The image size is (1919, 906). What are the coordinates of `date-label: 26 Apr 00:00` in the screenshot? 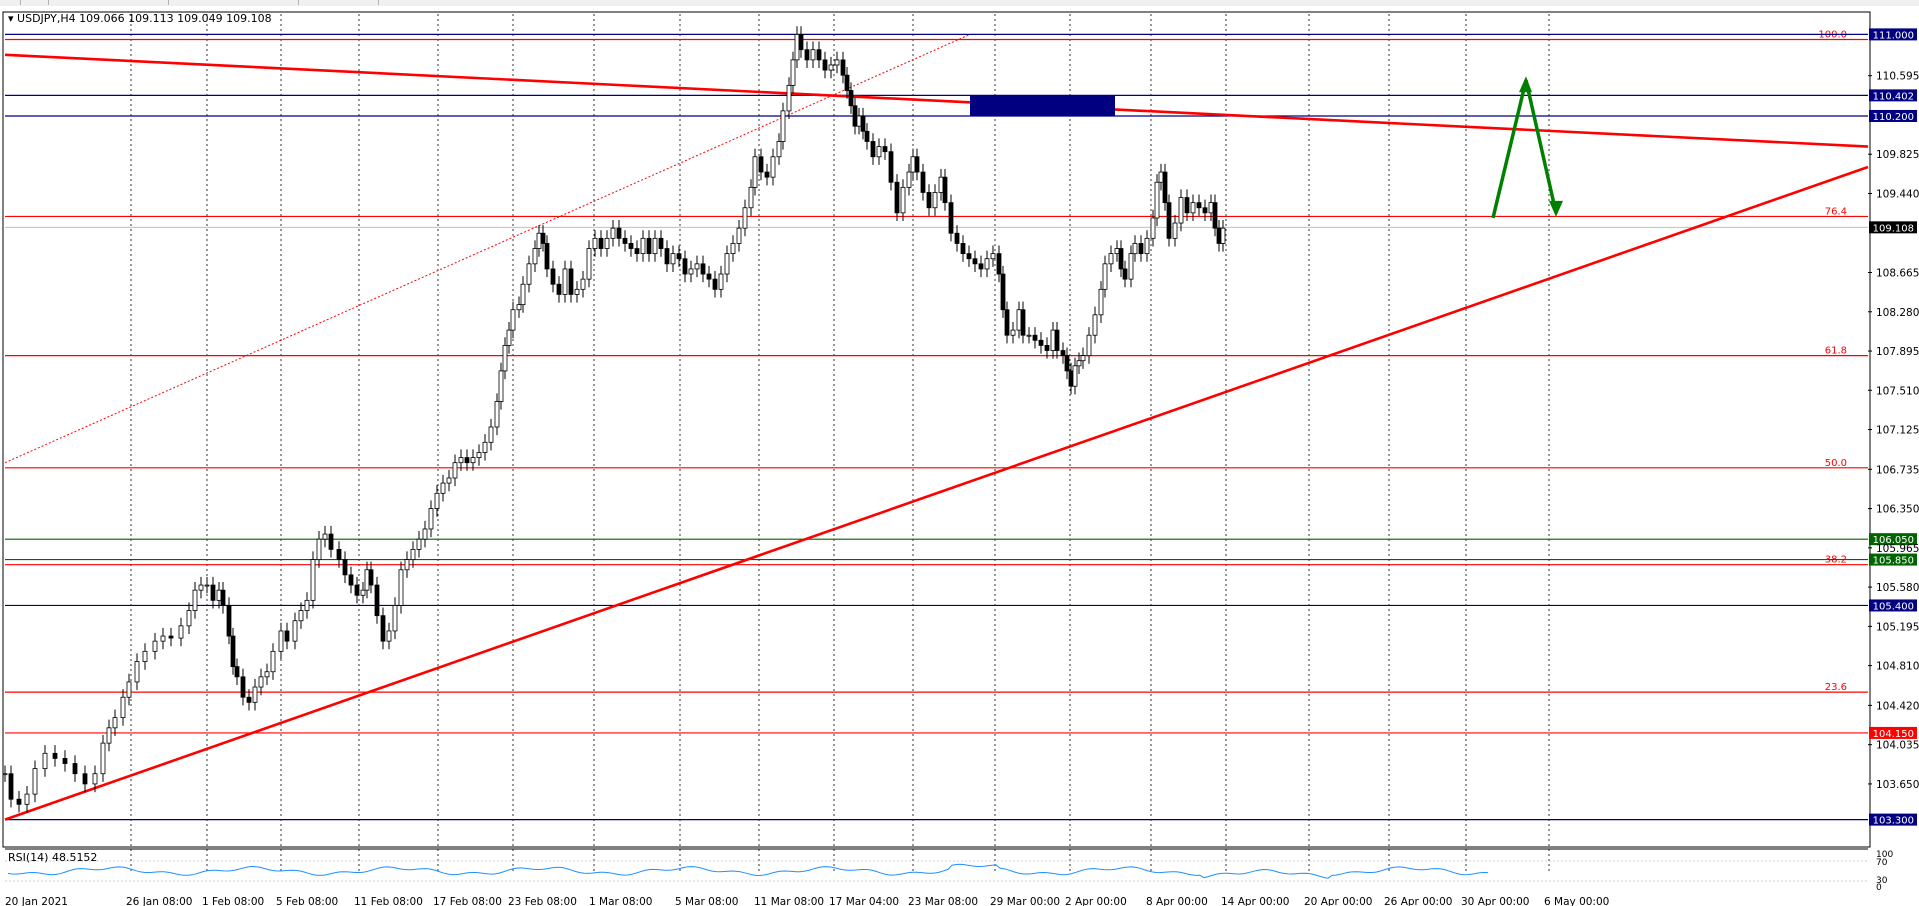 It's located at (1418, 901).